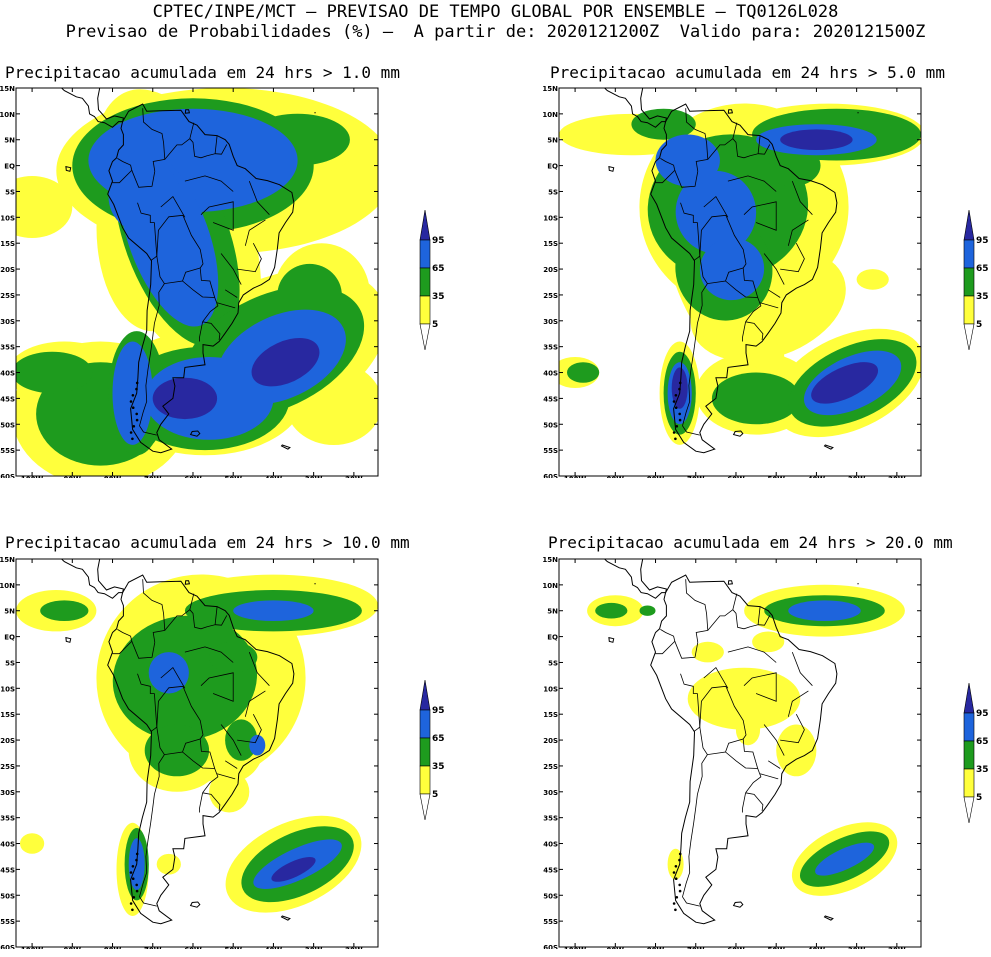 The width and height of the screenshot is (991, 957). I want to click on lat-tick-label: 10S, so click(550, 218).